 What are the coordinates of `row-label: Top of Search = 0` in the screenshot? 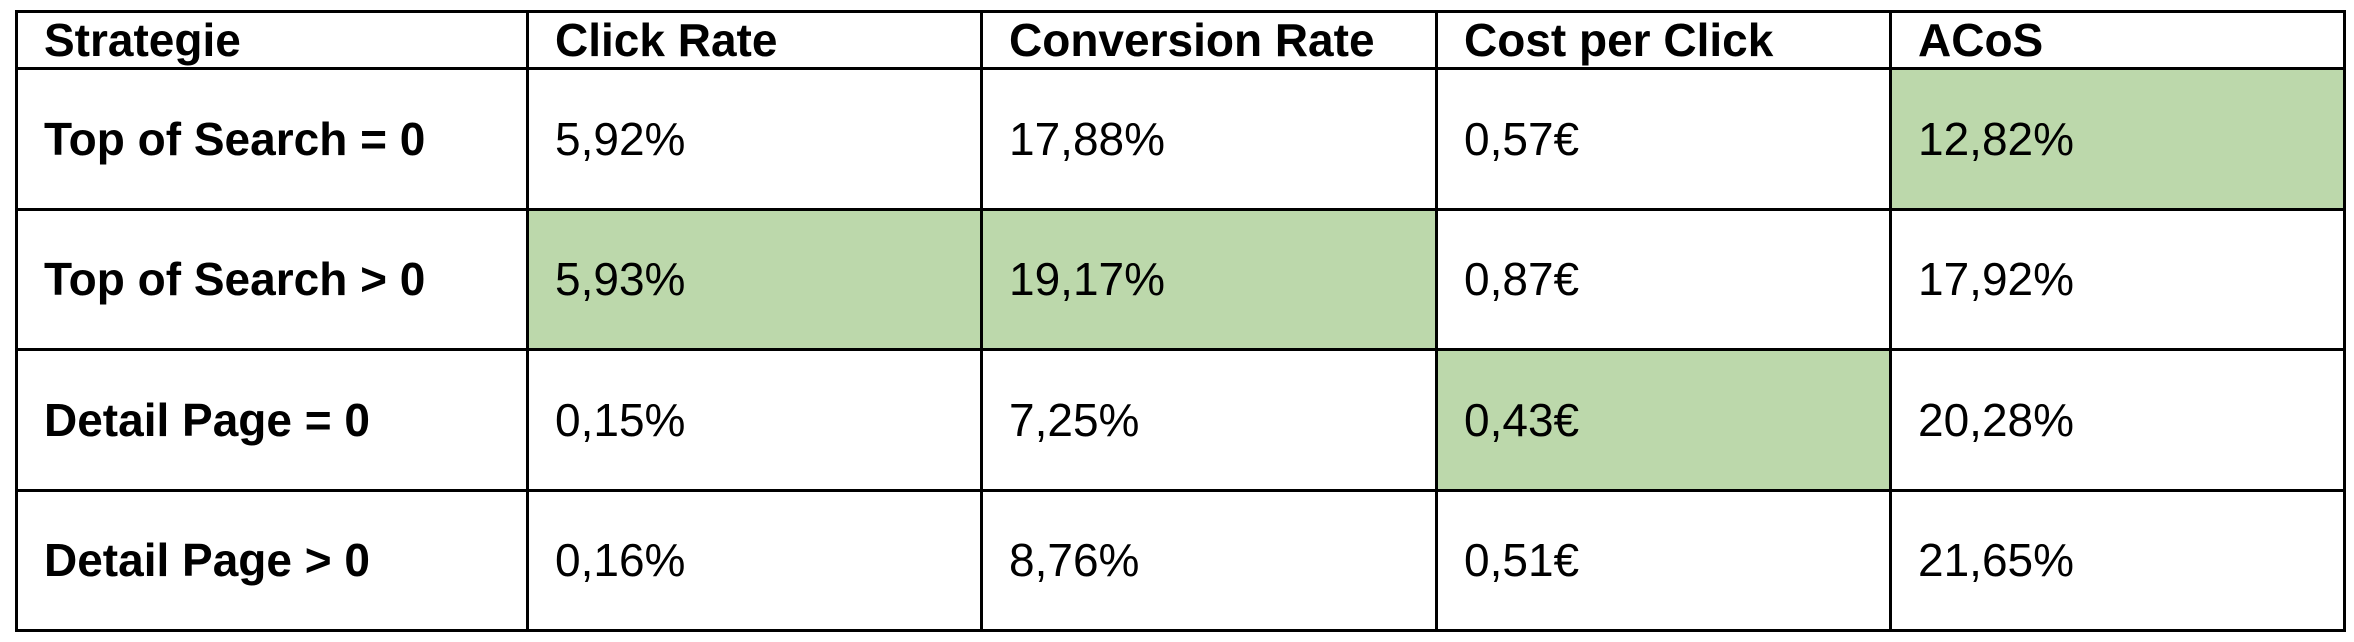 It's located at (272, 139).